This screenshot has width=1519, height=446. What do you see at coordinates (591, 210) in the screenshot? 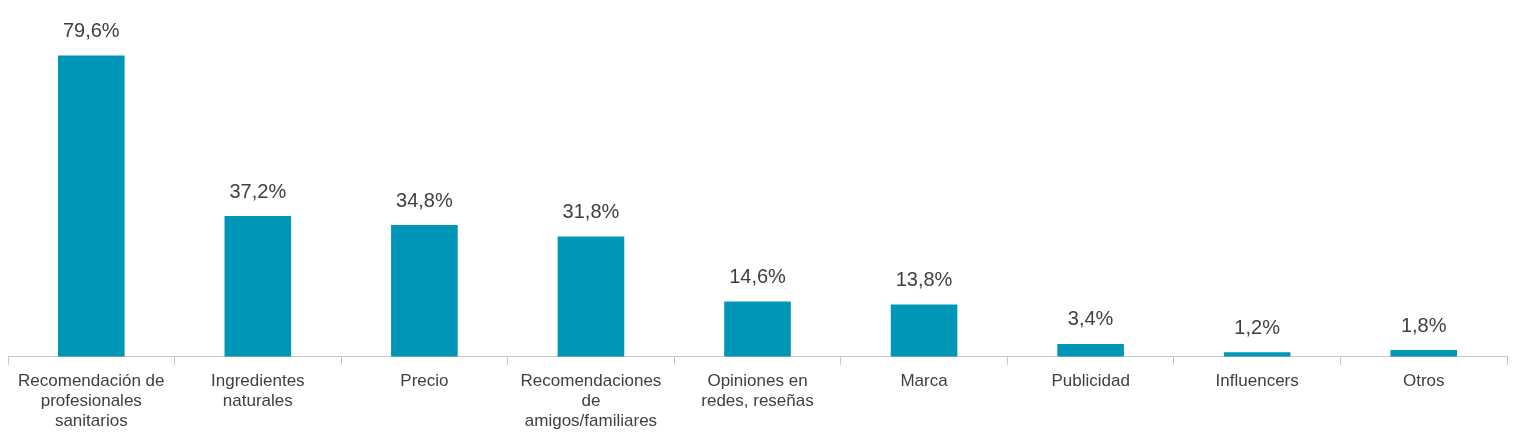
I see `data-label: 31,8%` at bounding box center [591, 210].